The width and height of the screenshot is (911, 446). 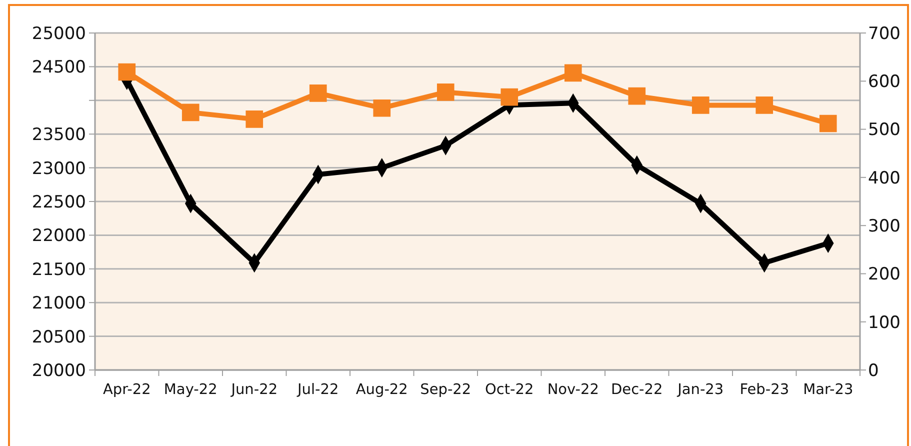 I want to click on x-tick-label: Aug-22, so click(x=382, y=390).